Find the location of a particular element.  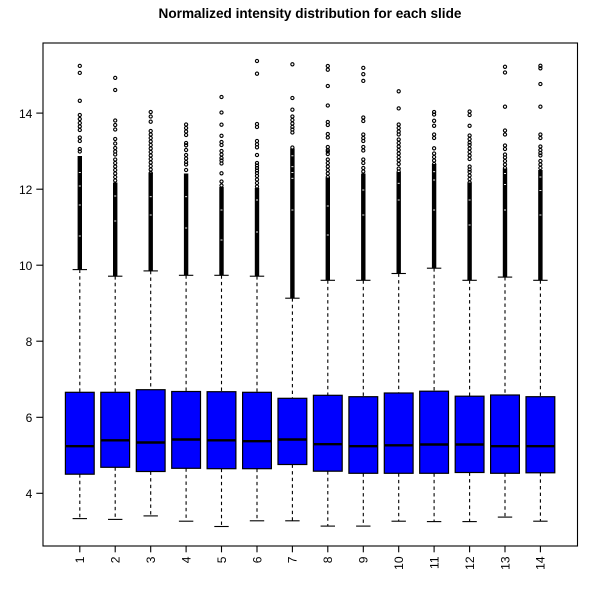

svg-text: 7 is located at coordinates (293, 559).